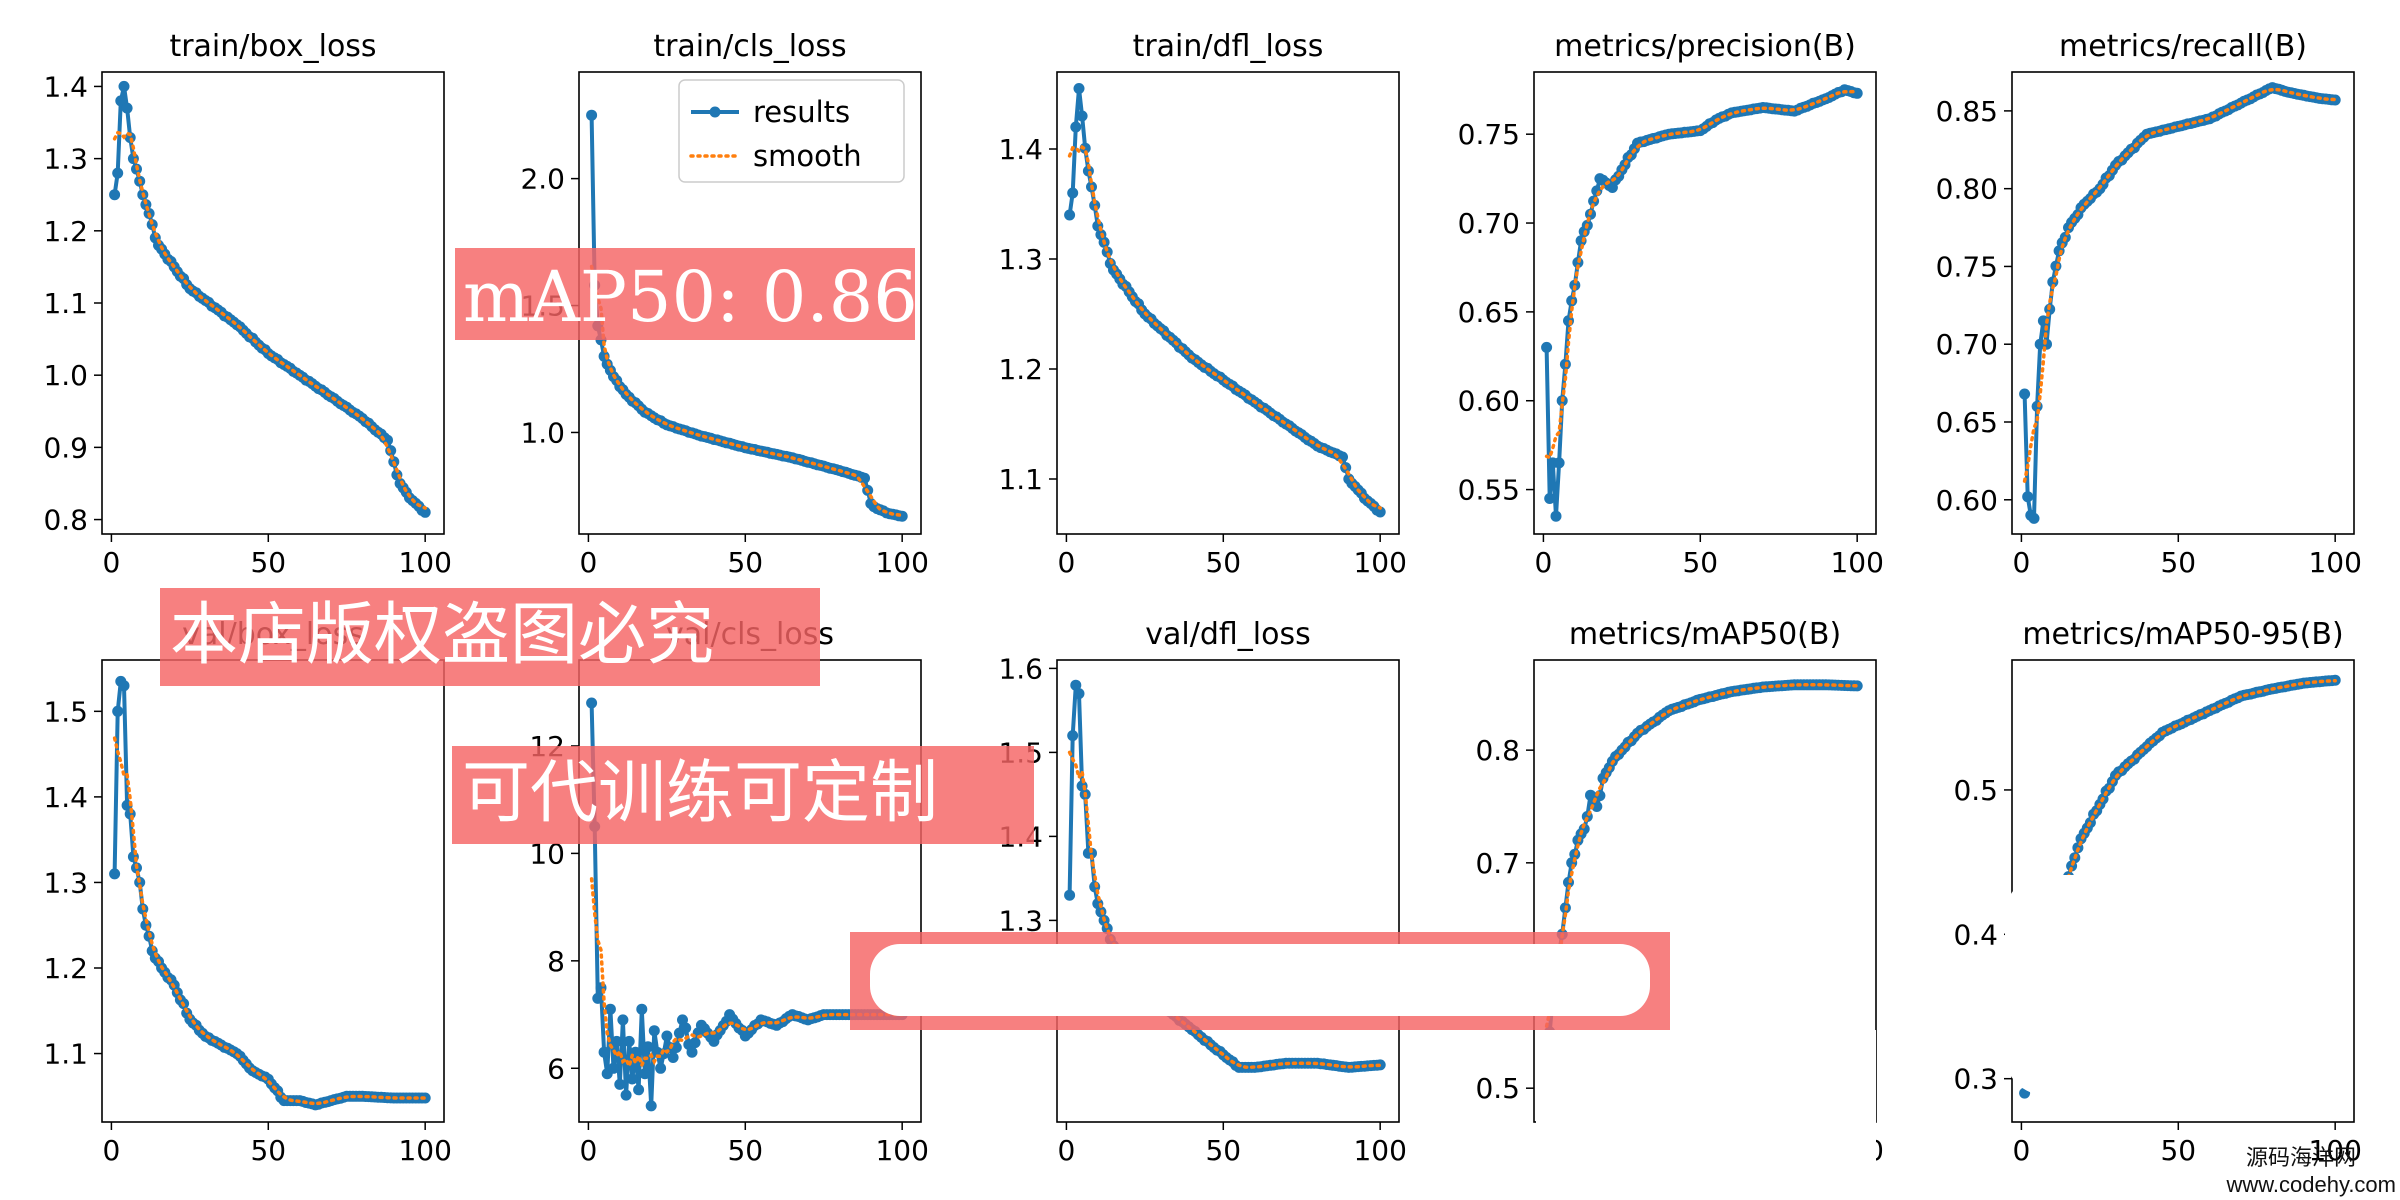 This screenshot has height=1200, width=2400. What do you see at coordinates (743, 795) in the screenshot?
I see `custom-training-watermark: 可代训练可定制` at bounding box center [743, 795].